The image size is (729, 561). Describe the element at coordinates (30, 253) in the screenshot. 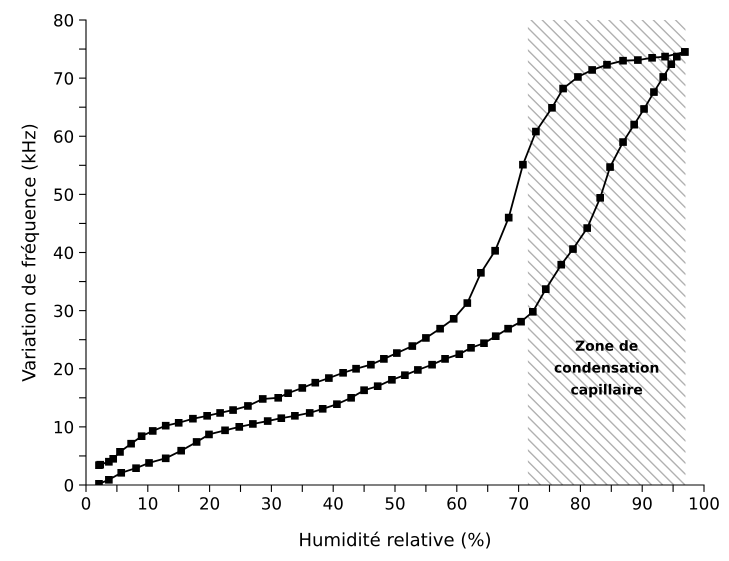

I see `y-axis-title: Variation de fréquence (kHz)` at that location.